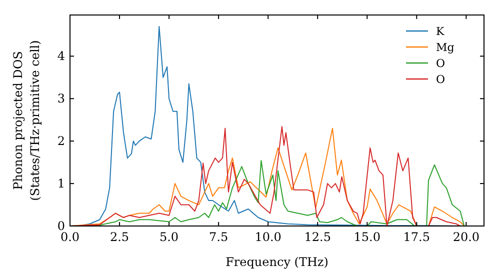  What do you see at coordinates (61, 226) in the screenshot?
I see `y-tick-label: 0` at bounding box center [61, 226].